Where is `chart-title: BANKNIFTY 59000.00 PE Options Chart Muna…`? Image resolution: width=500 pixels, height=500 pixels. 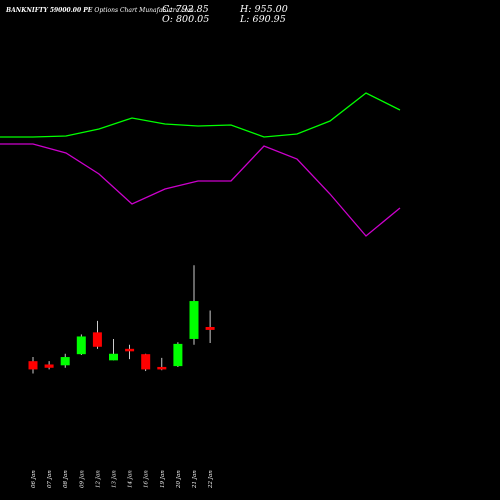 chart-title: BANKNIFTY 59000.00 PE Options Chart Muna… is located at coordinates (100, 10).